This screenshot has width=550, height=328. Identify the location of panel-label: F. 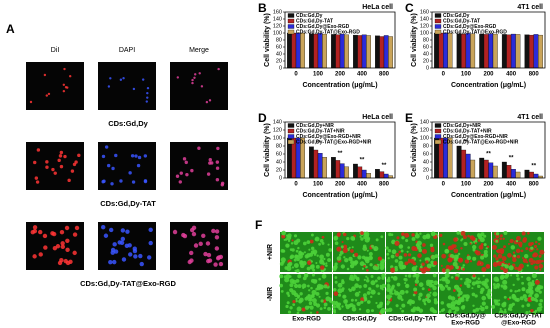
(258, 225).